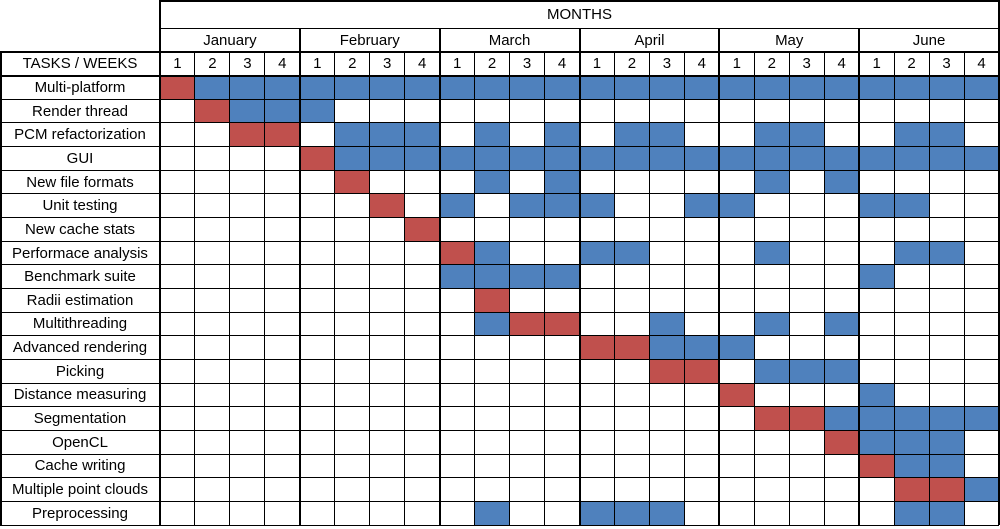 The width and height of the screenshot is (1000, 529). What do you see at coordinates (80, 371) in the screenshot?
I see `task-name: Picking` at bounding box center [80, 371].